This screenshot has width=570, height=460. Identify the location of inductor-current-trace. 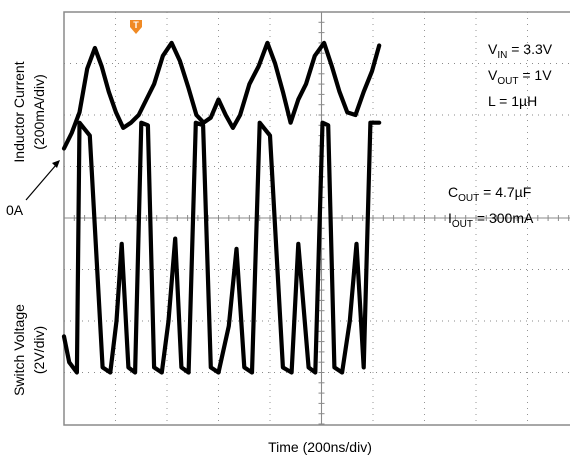
(221, 95).